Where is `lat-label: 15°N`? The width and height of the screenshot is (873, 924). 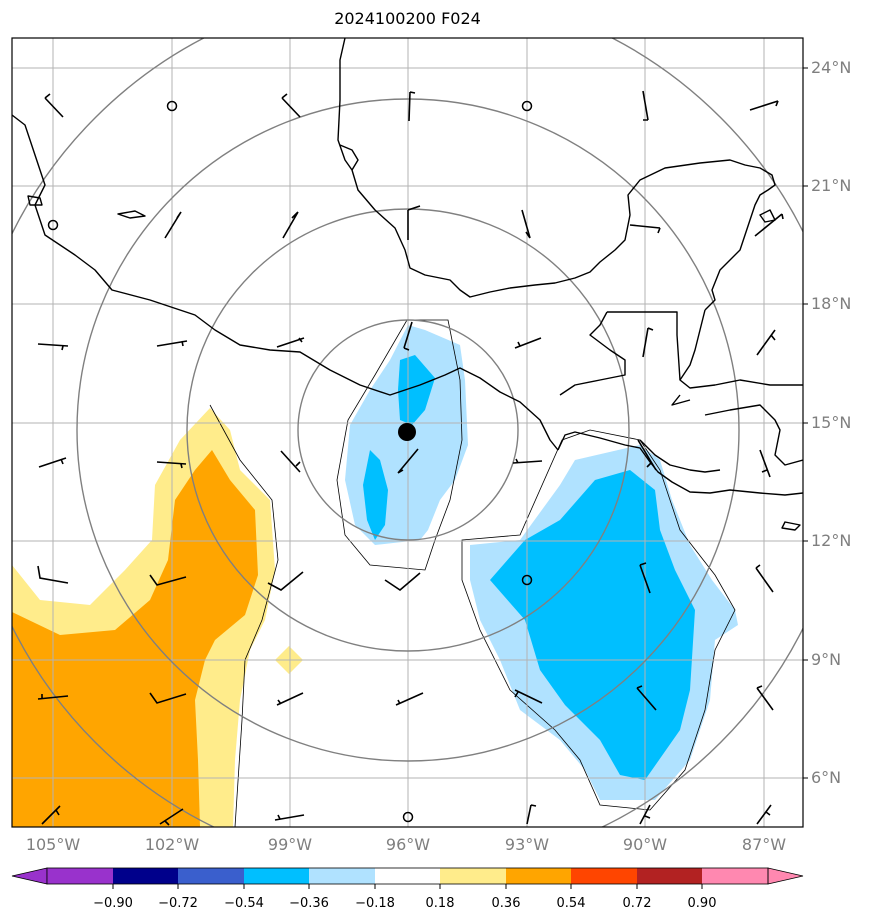
lat-label: 15°N is located at coordinates (831, 422).